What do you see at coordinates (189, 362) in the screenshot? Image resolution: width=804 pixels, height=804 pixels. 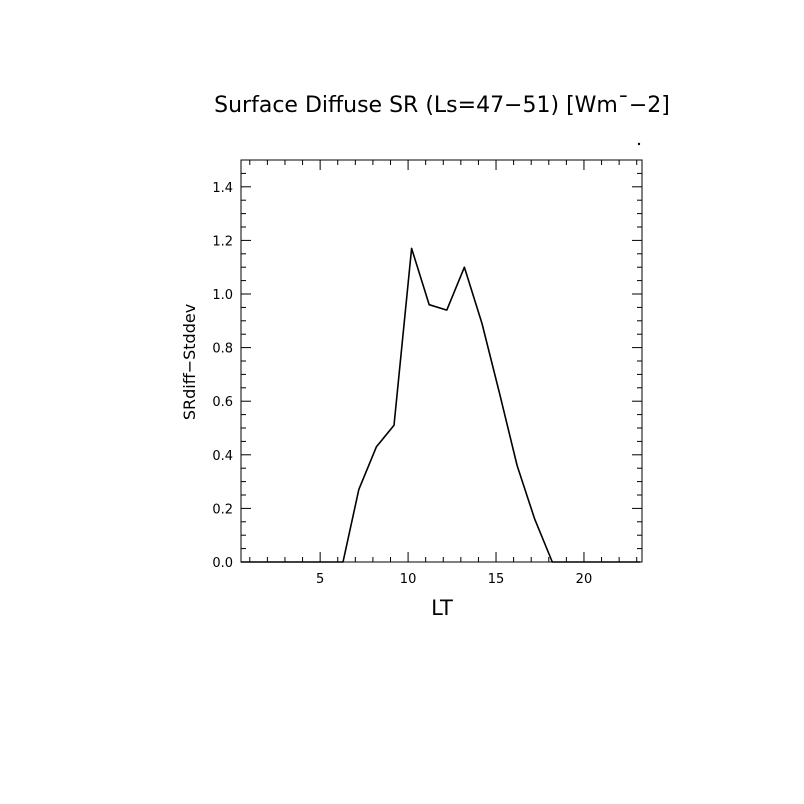 I see `y-axis-label: SRdiff−Stddev` at bounding box center [189, 362].